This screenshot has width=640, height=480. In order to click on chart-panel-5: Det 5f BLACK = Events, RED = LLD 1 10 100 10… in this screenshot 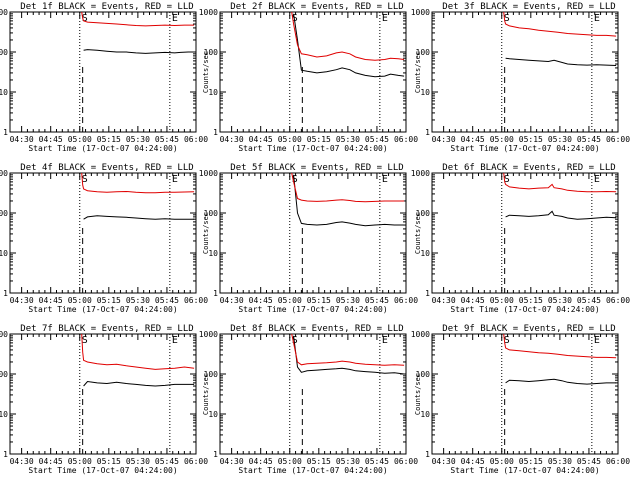, I will do `click(308, 238)`.